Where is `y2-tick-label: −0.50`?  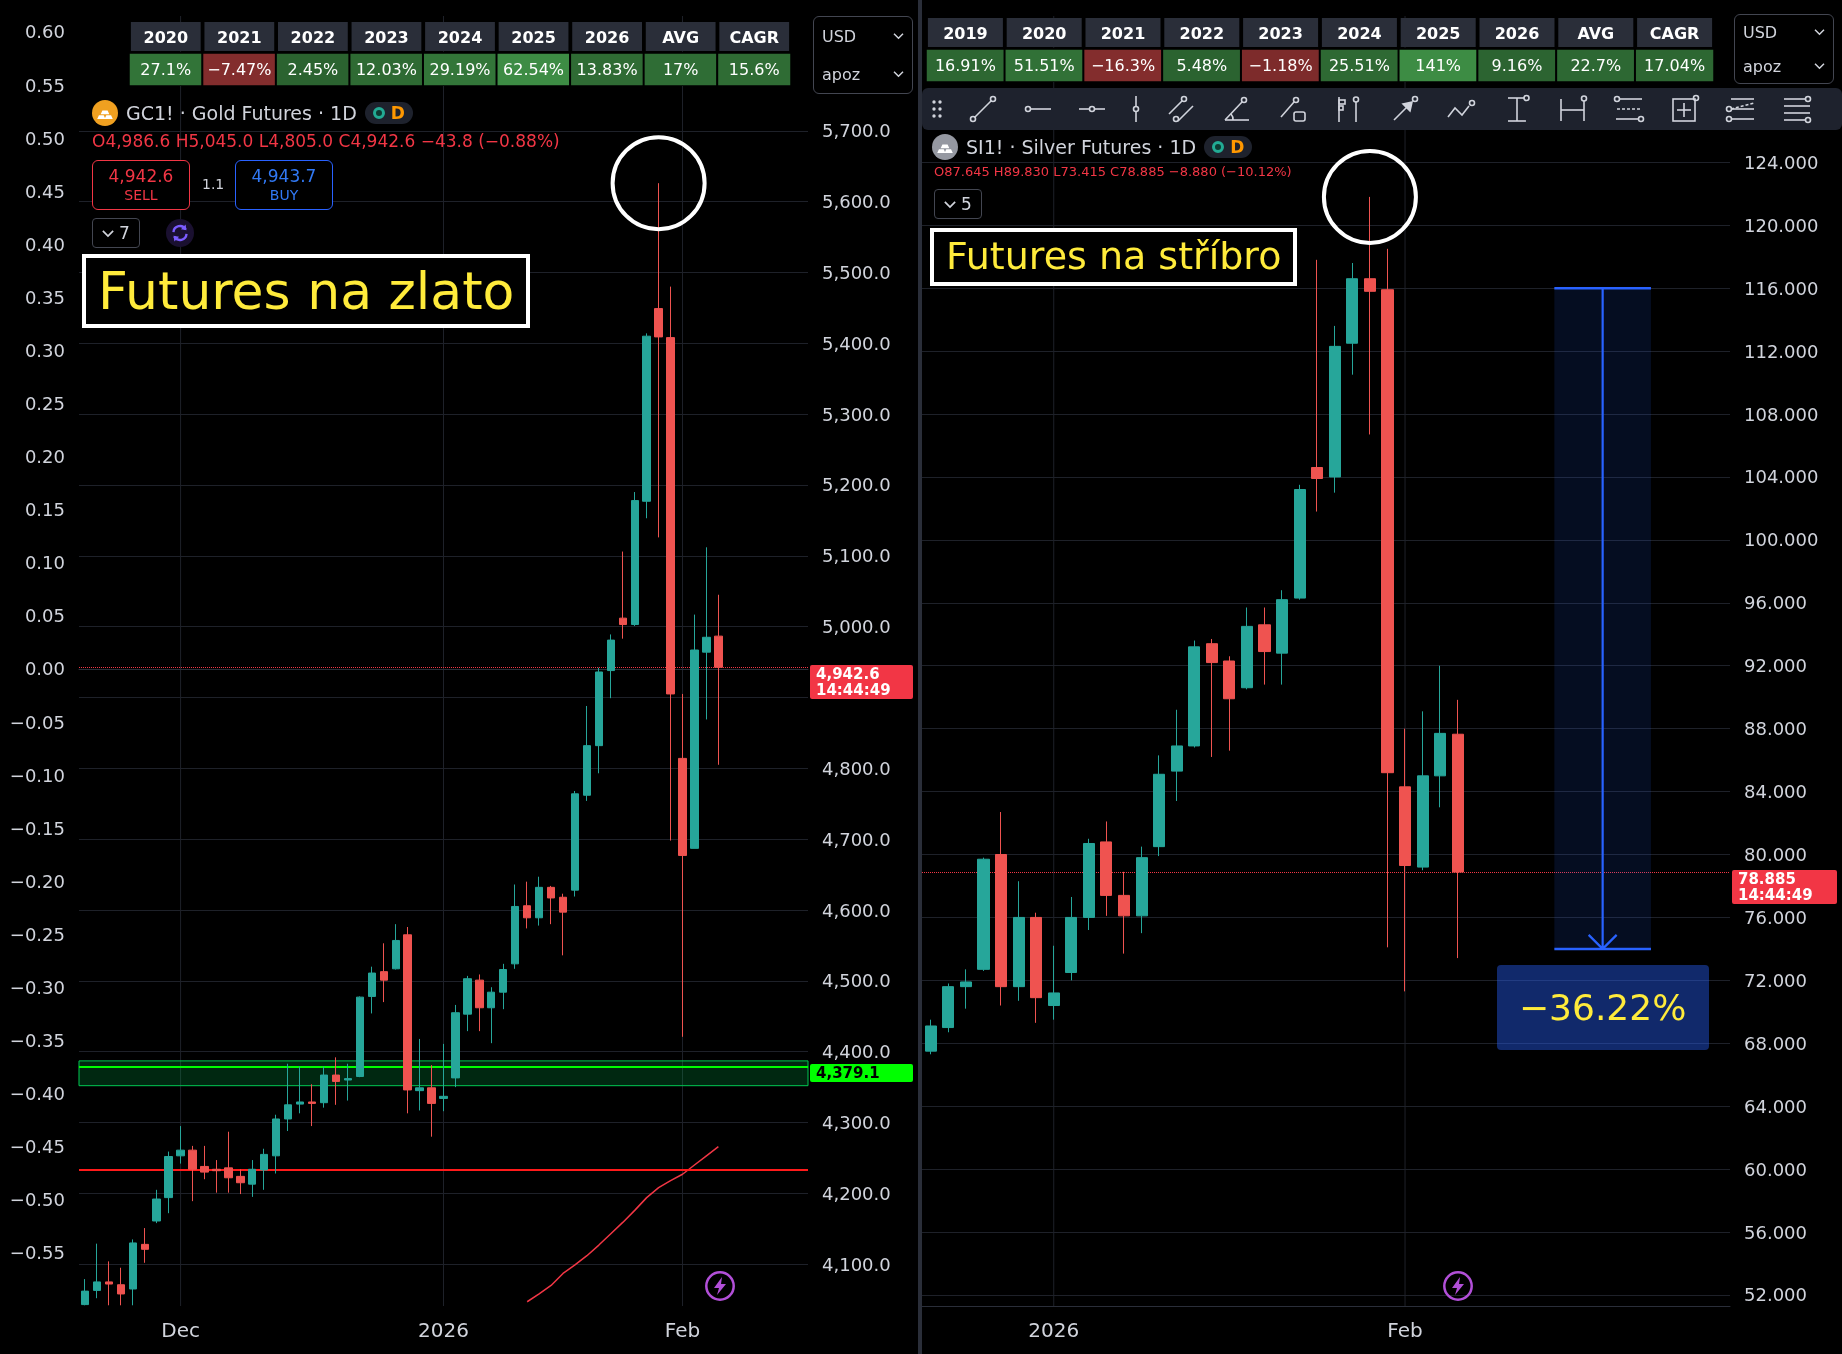 y2-tick-label: −0.50 is located at coordinates (37, 1200).